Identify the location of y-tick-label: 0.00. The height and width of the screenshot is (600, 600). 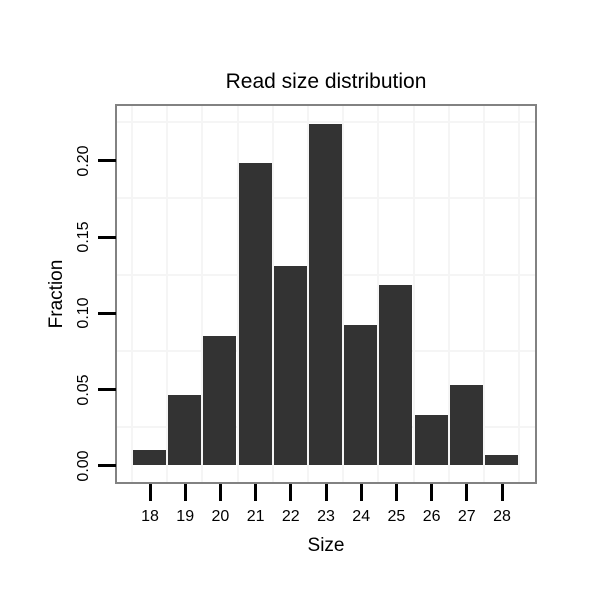
(83, 466).